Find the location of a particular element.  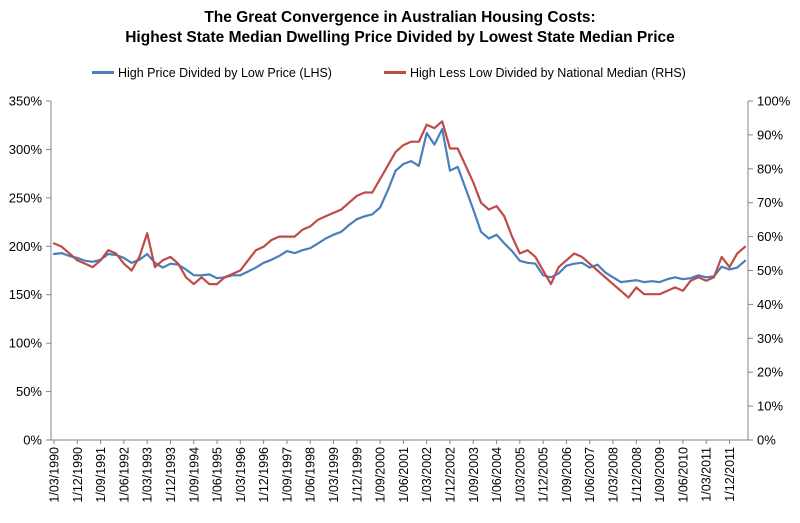

right-axis-tick-label: 0% is located at coordinates (766, 440).